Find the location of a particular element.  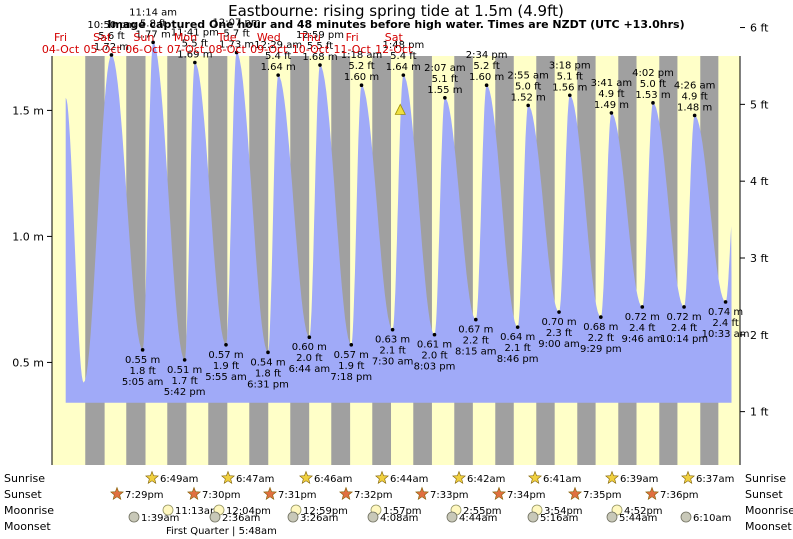

day-date: 11-Oct is located at coordinates (352, 49).